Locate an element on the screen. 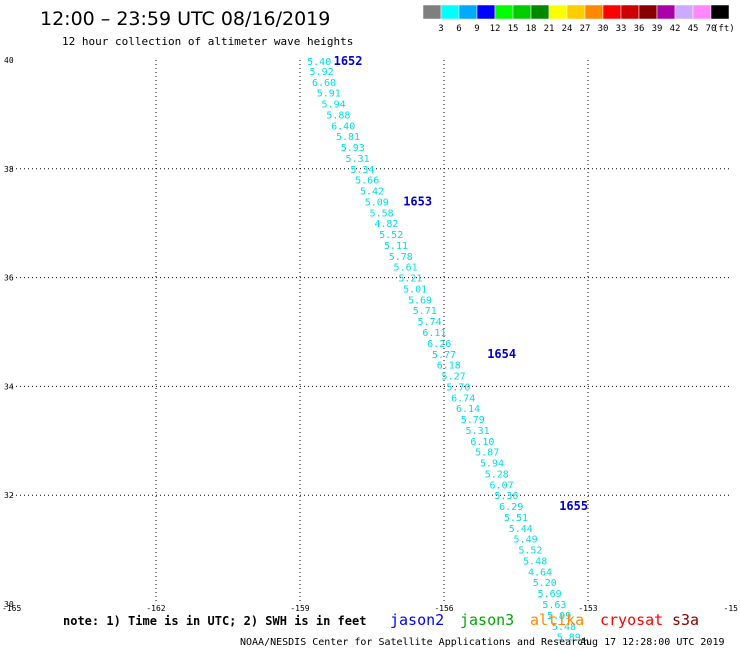  wave-height-value: 5.89 is located at coordinates (569, 638).